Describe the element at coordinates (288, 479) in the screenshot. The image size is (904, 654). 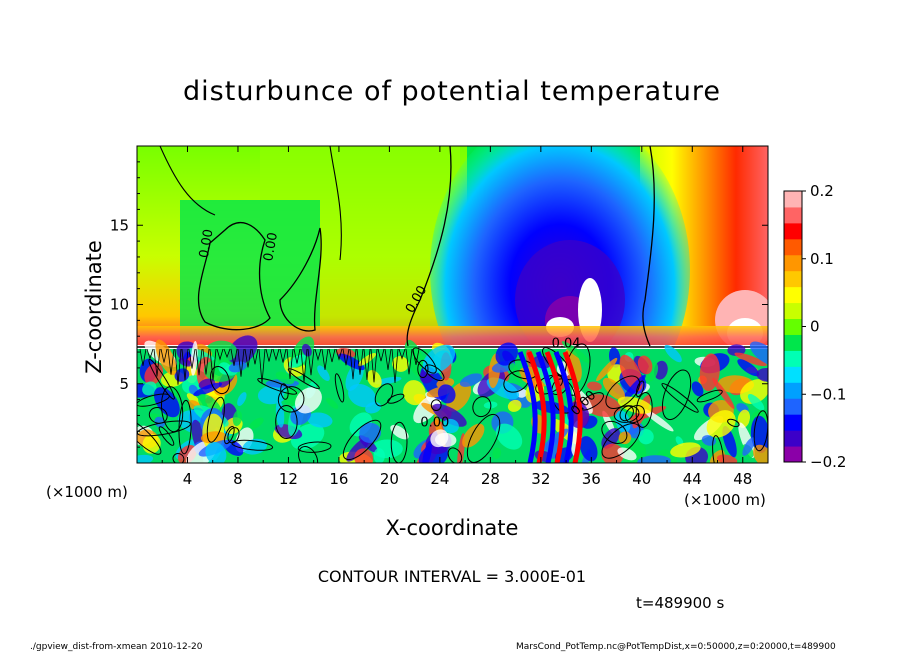
I see `x-tick-label: 12` at that location.